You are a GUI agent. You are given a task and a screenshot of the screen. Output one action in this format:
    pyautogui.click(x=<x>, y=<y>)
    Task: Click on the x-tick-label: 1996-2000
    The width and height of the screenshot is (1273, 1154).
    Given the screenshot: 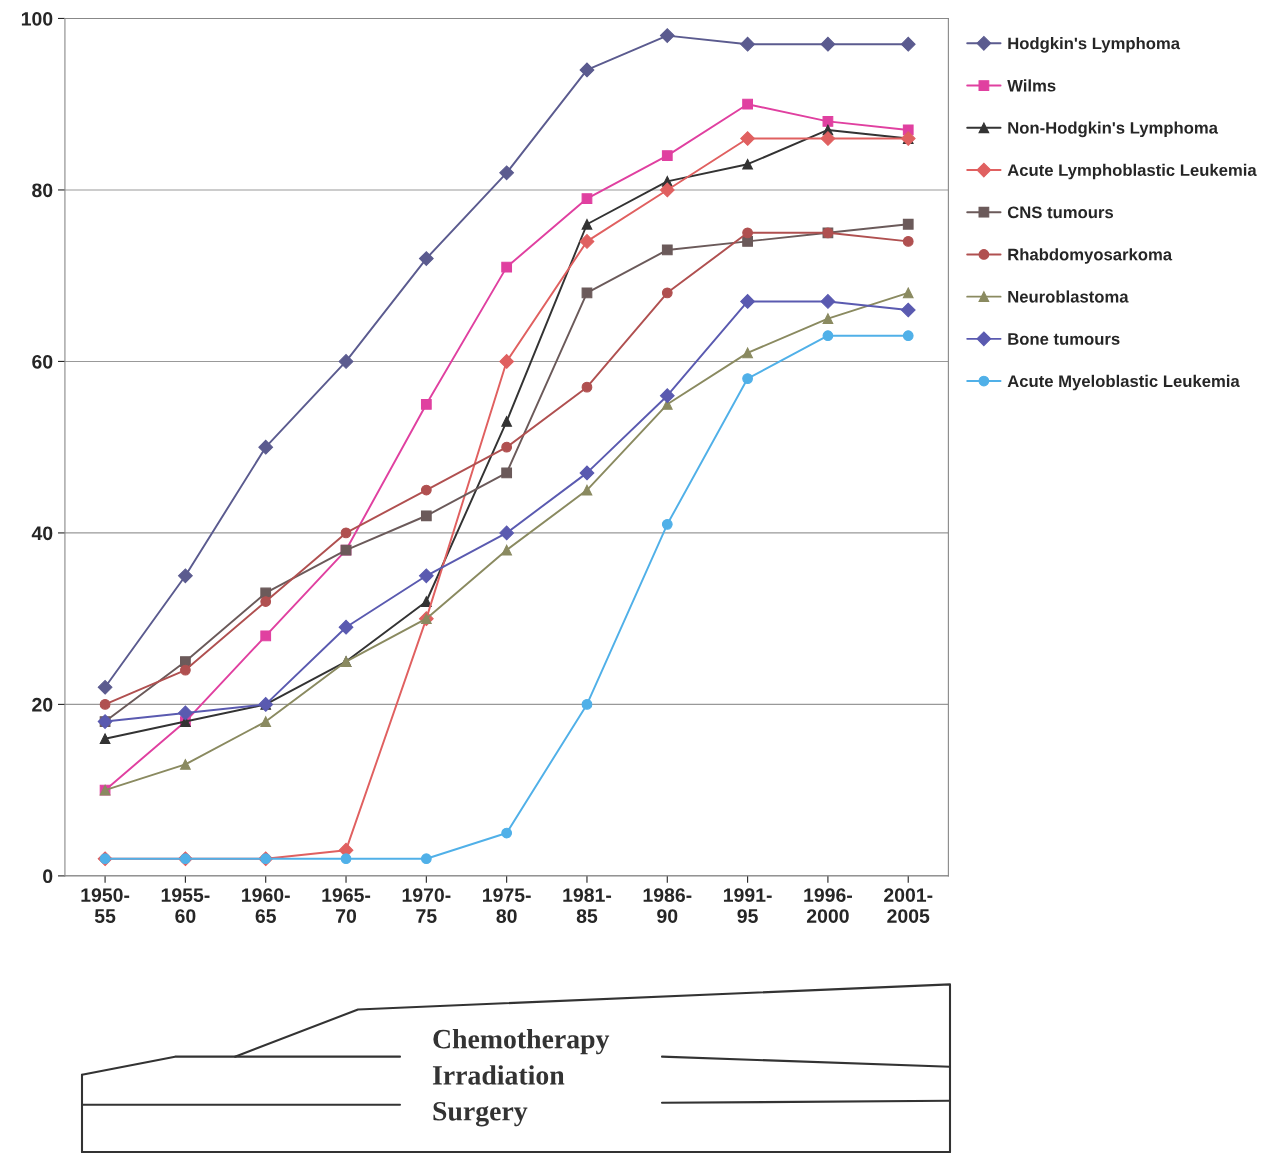 What is the action you would take?
    pyautogui.click(x=828, y=905)
    